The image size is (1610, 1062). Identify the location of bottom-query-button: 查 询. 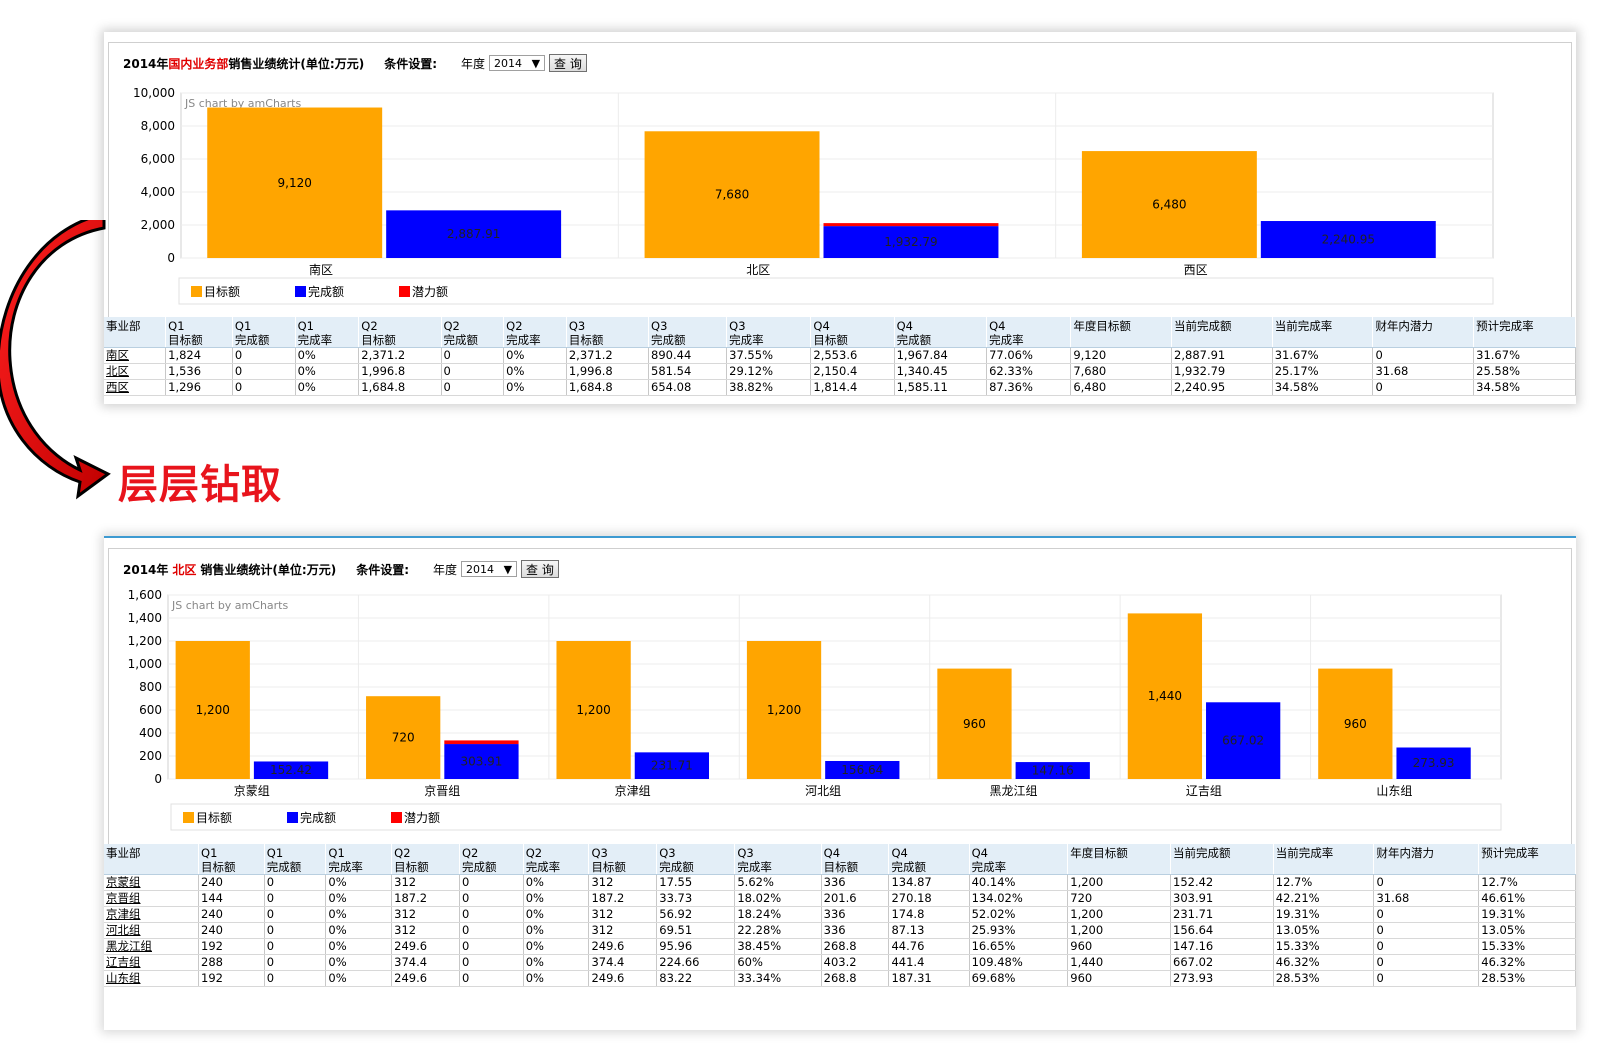
(540, 569).